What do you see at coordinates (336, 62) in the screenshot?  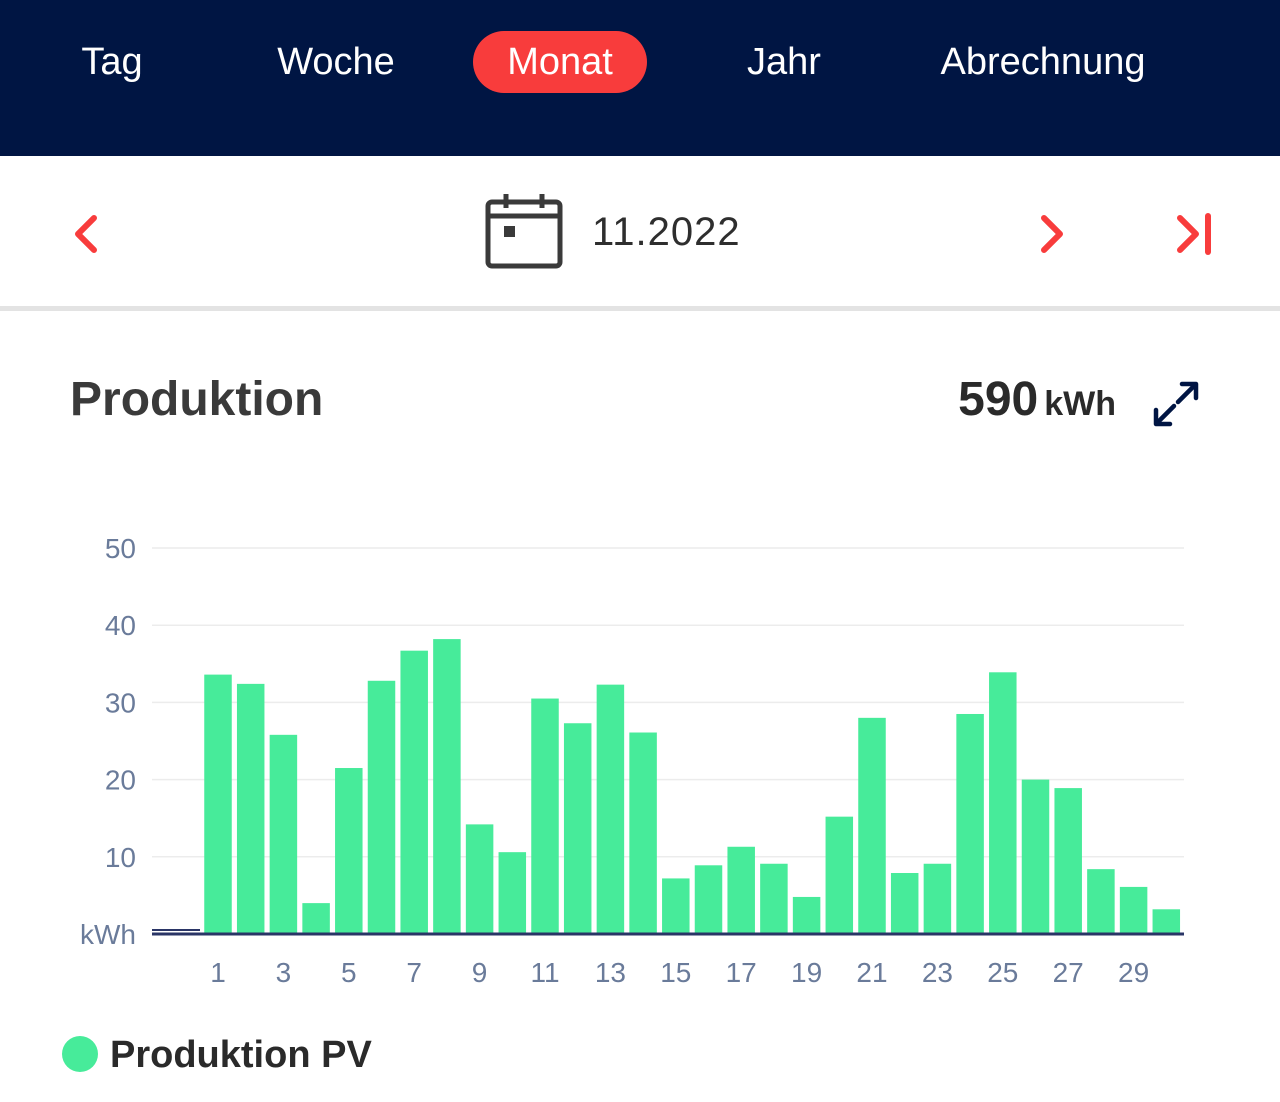 I see `tab-week: Woche` at bounding box center [336, 62].